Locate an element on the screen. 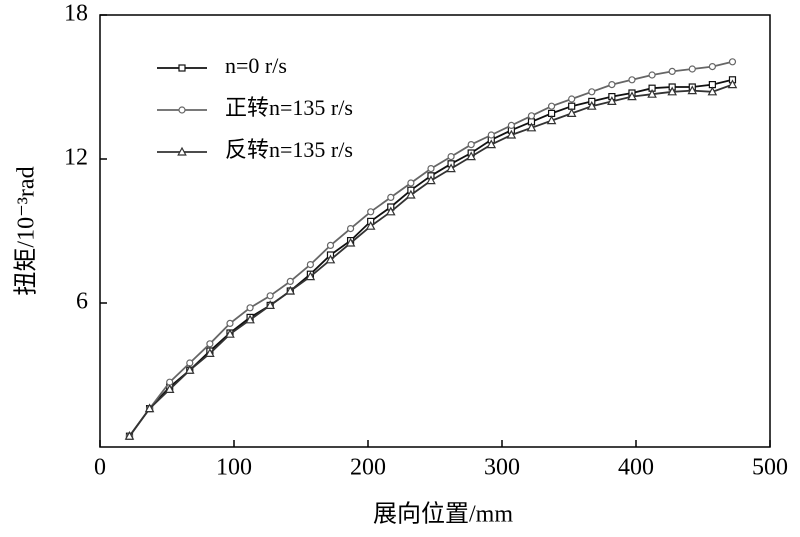  x-tick-label: 100 is located at coordinates (234, 468).